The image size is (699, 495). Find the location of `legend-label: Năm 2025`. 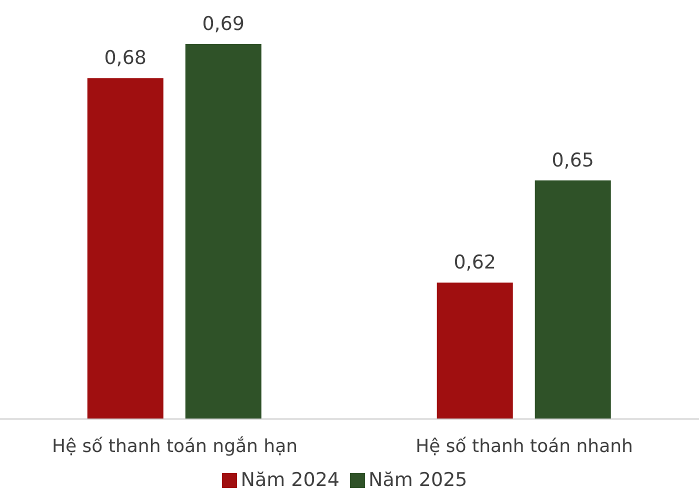

legend-label: Năm 2025 is located at coordinates (418, 480).